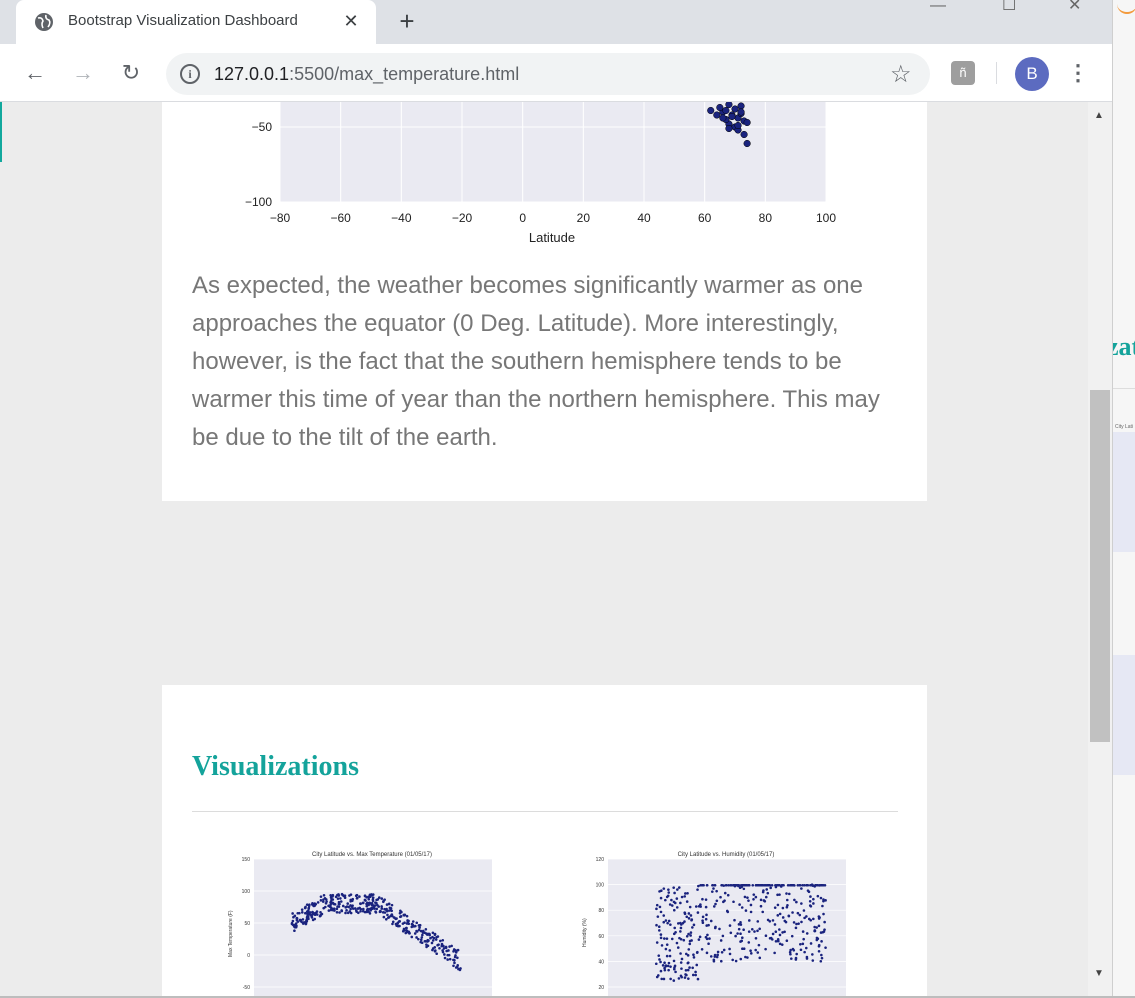 This screenshot has height=998, width=1135. What do you see at coordinates (407, 21) in the screenshot?
I see `new-tab-icon: +` at bounding box center [407, 21].